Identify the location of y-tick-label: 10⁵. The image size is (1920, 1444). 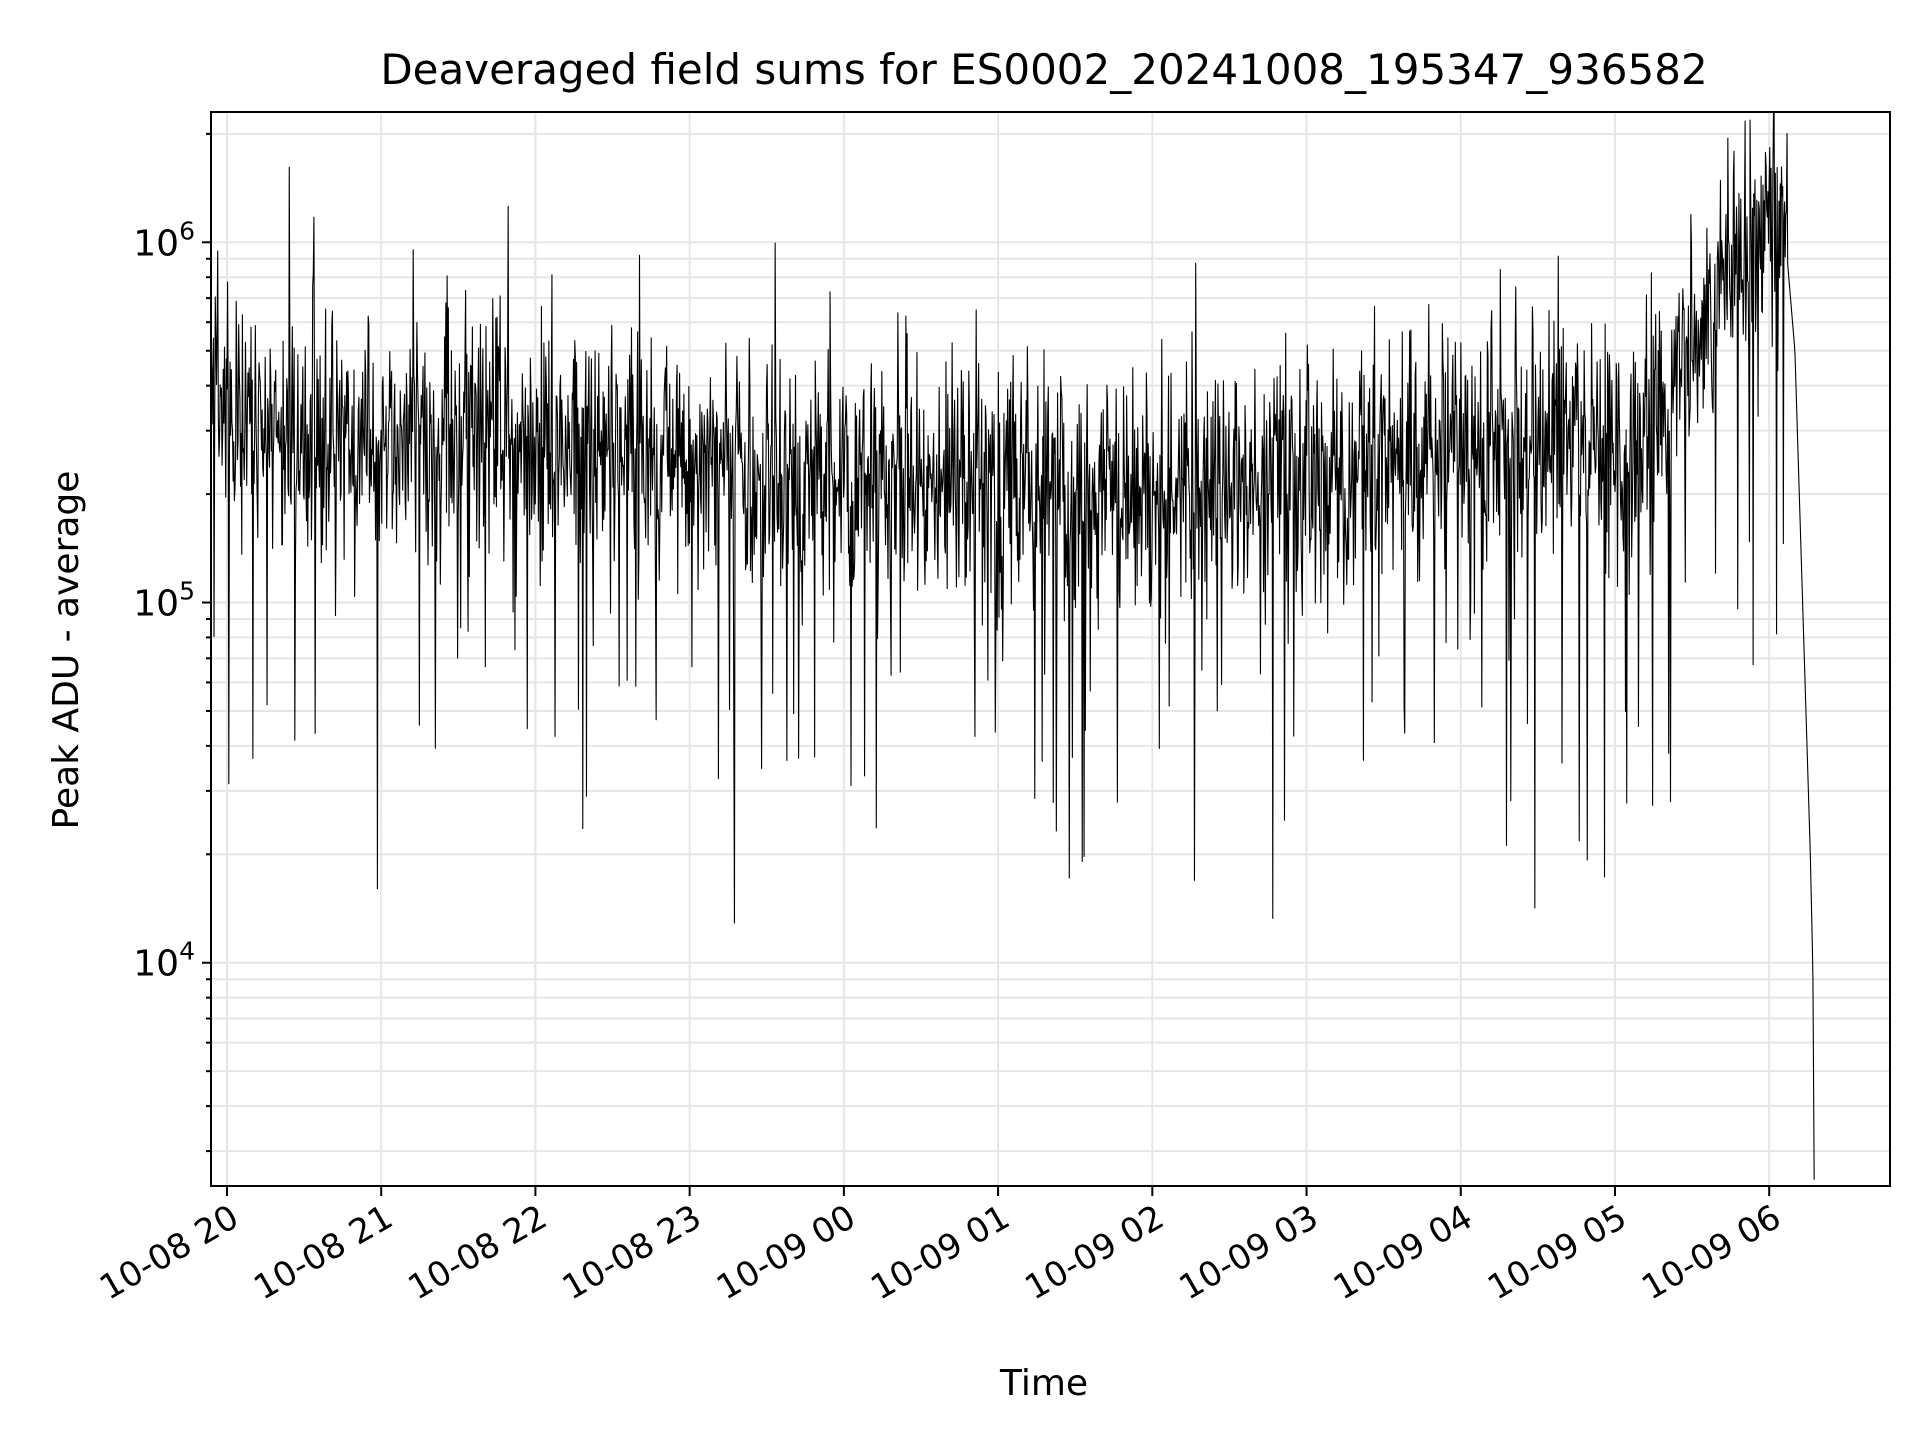
(164, 601).